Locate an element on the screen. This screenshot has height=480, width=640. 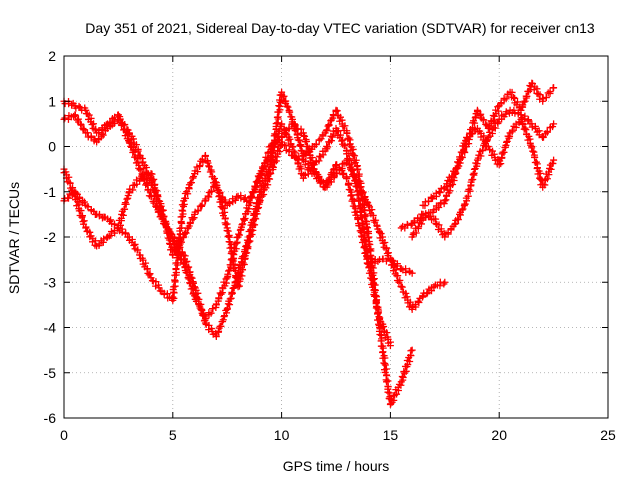
y-tick-label: -2 is located at coordinates (50, 237).